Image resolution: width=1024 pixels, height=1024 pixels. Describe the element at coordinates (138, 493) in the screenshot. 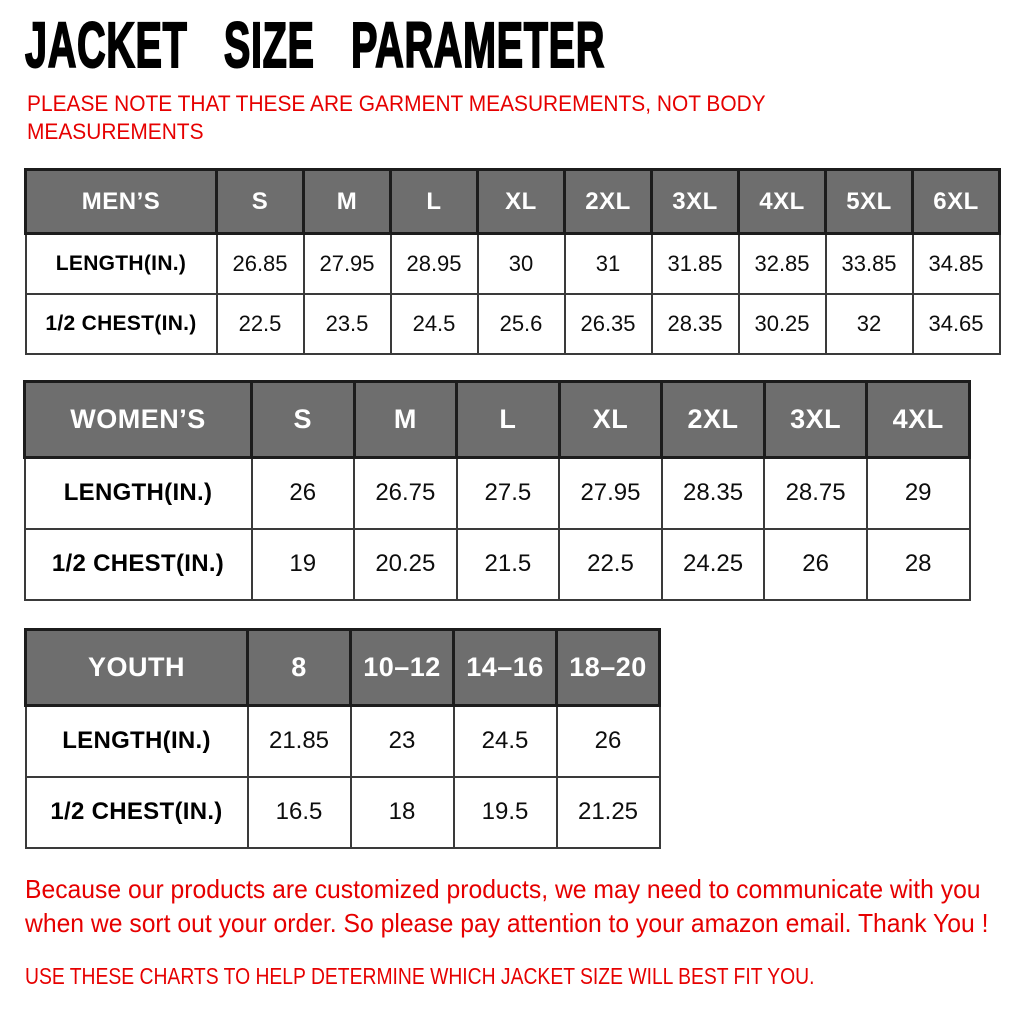

I see `womens-row-label: LENGTH(IN.)` at that location.